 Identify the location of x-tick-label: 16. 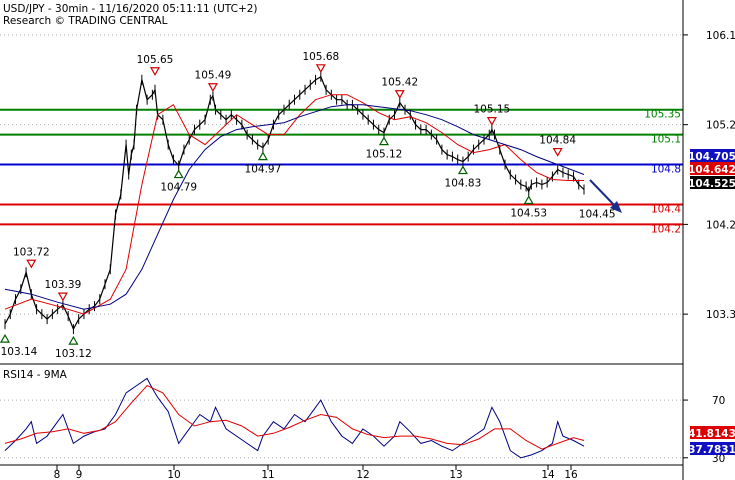
(571, 474).